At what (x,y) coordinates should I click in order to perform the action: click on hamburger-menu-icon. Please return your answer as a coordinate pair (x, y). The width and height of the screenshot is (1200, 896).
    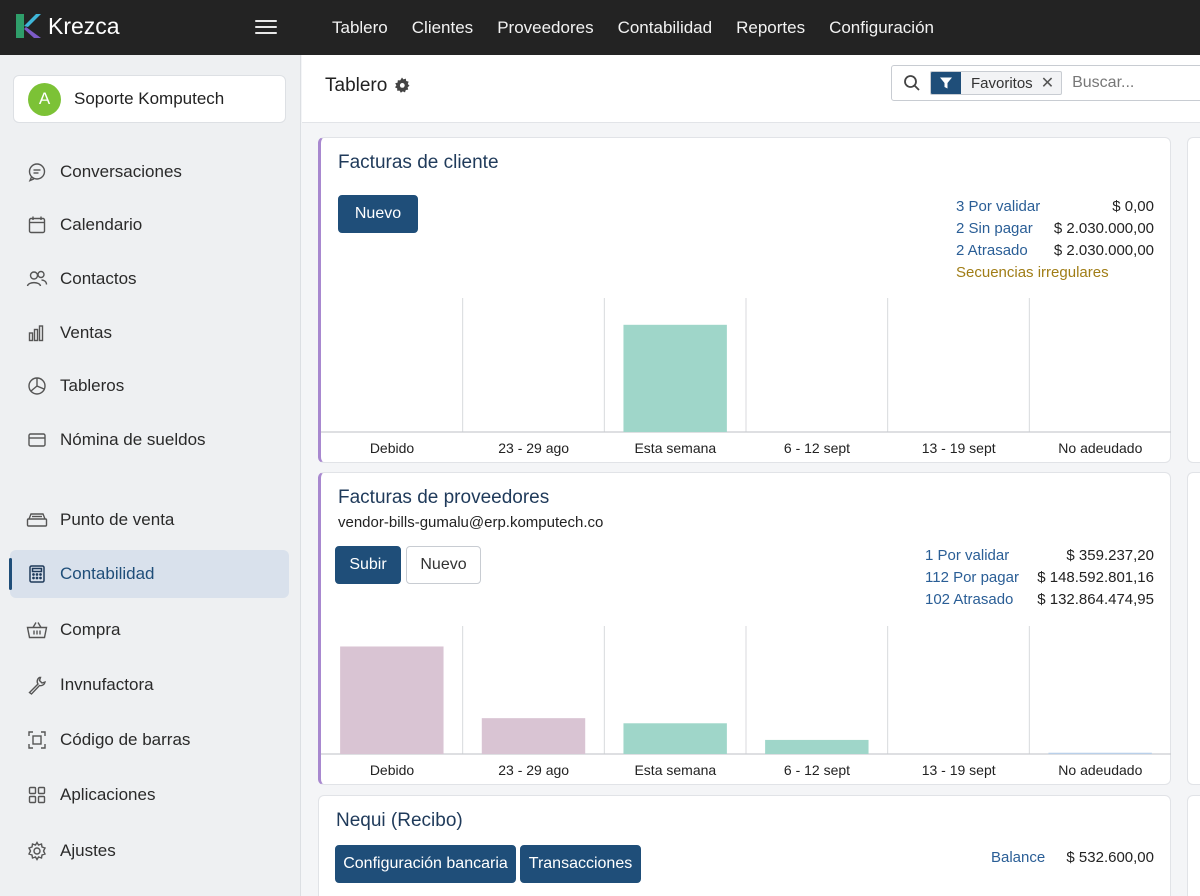
    Looking at the image, I should click on (266, 27).